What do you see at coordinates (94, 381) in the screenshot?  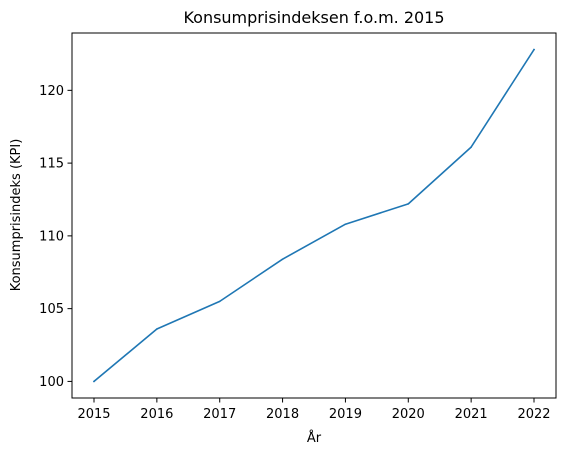 I see `data-point-2015` at bounding box center [94, 381].